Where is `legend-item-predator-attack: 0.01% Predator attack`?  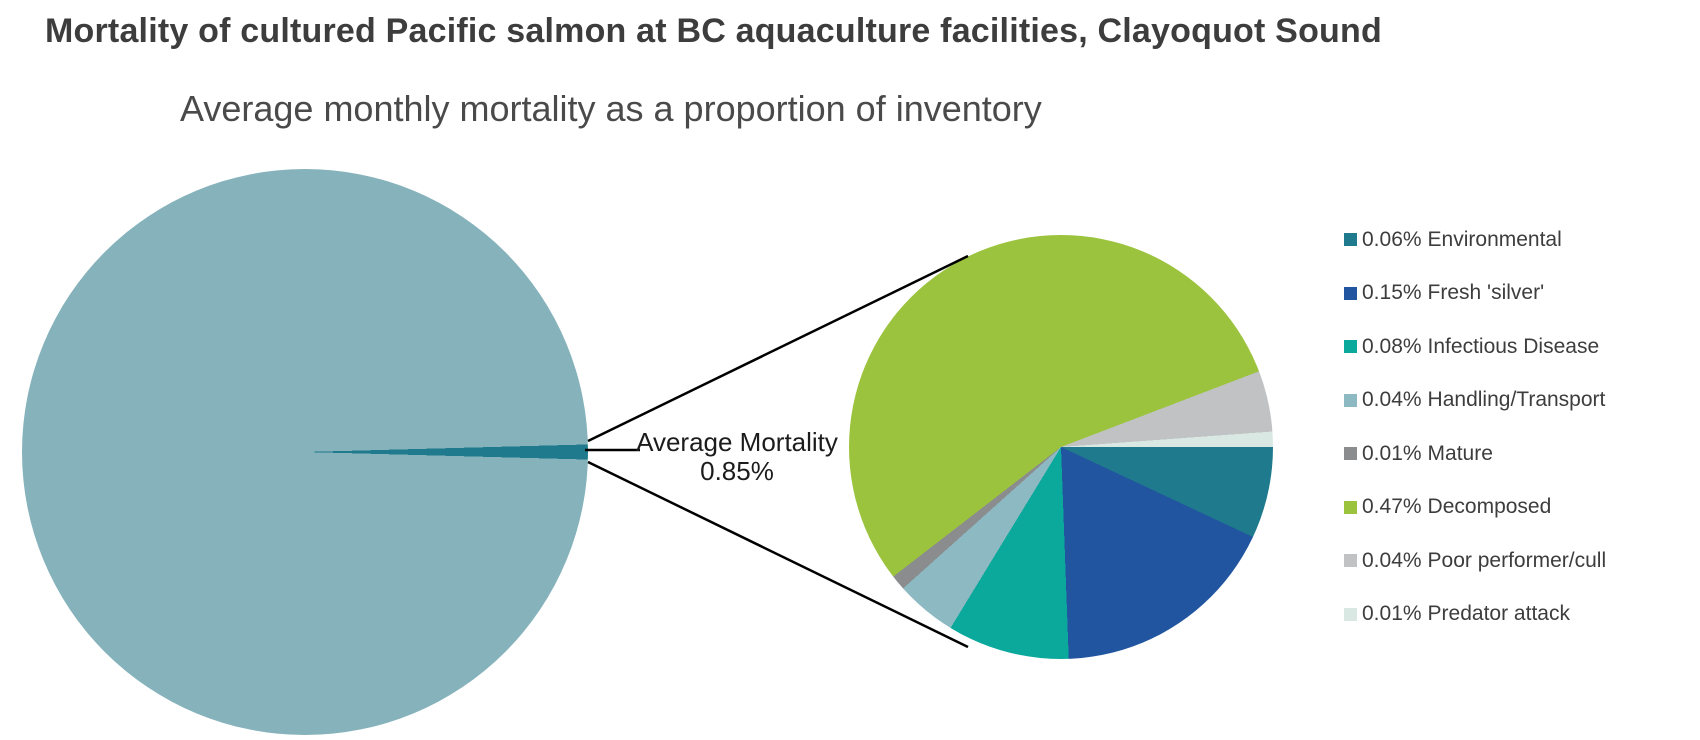 legend-item-predator-attack: 0.01% Predator attack is located at coordinates (1475, 615).